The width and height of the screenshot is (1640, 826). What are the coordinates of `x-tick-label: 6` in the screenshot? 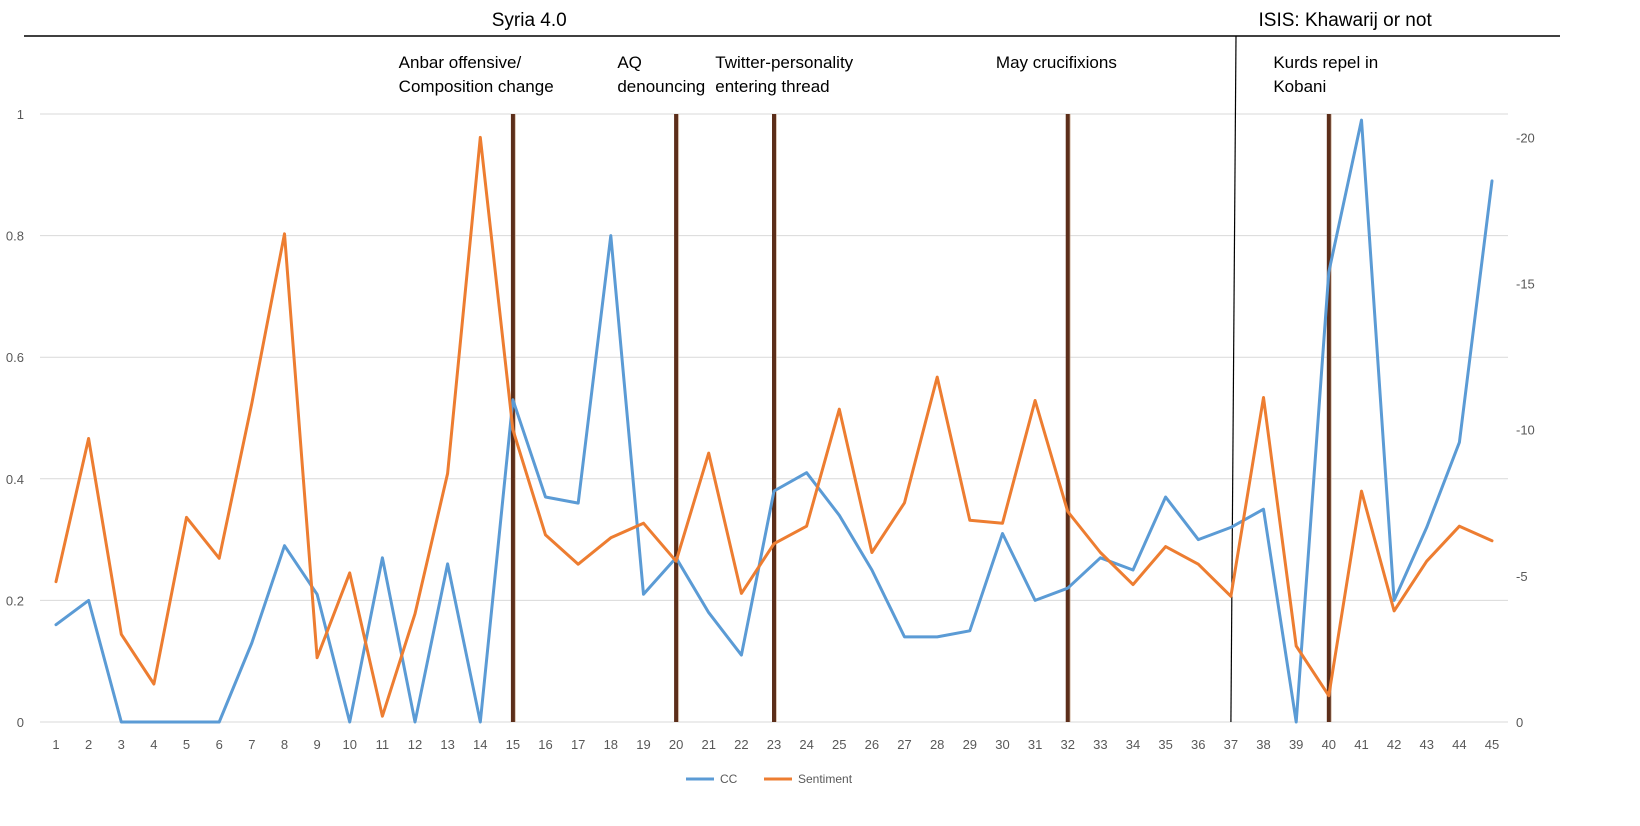 It's located at (219, 744).